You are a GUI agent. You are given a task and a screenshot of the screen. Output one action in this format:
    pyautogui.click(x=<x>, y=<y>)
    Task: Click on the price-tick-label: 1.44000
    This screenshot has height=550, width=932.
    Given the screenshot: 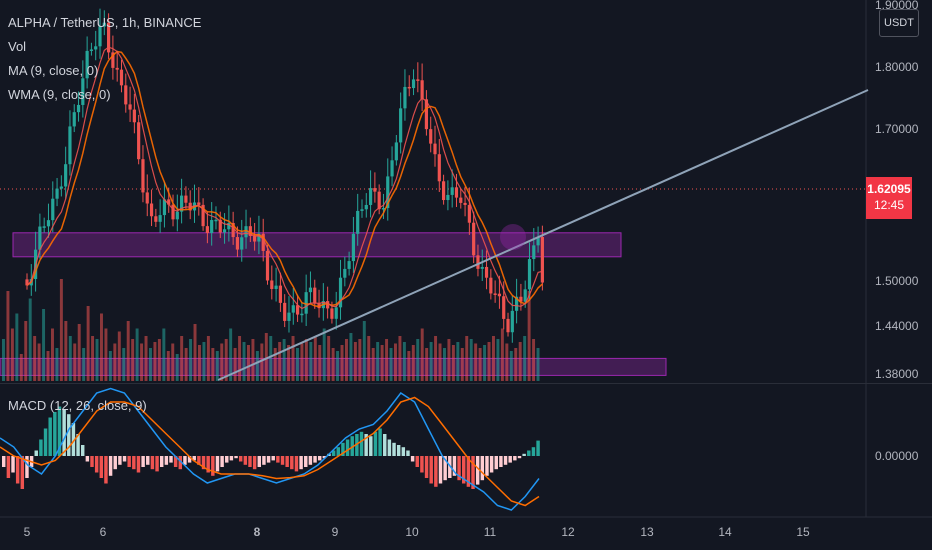 What is the action you would take?
    pyautogui.click(x=897, y=326)
    